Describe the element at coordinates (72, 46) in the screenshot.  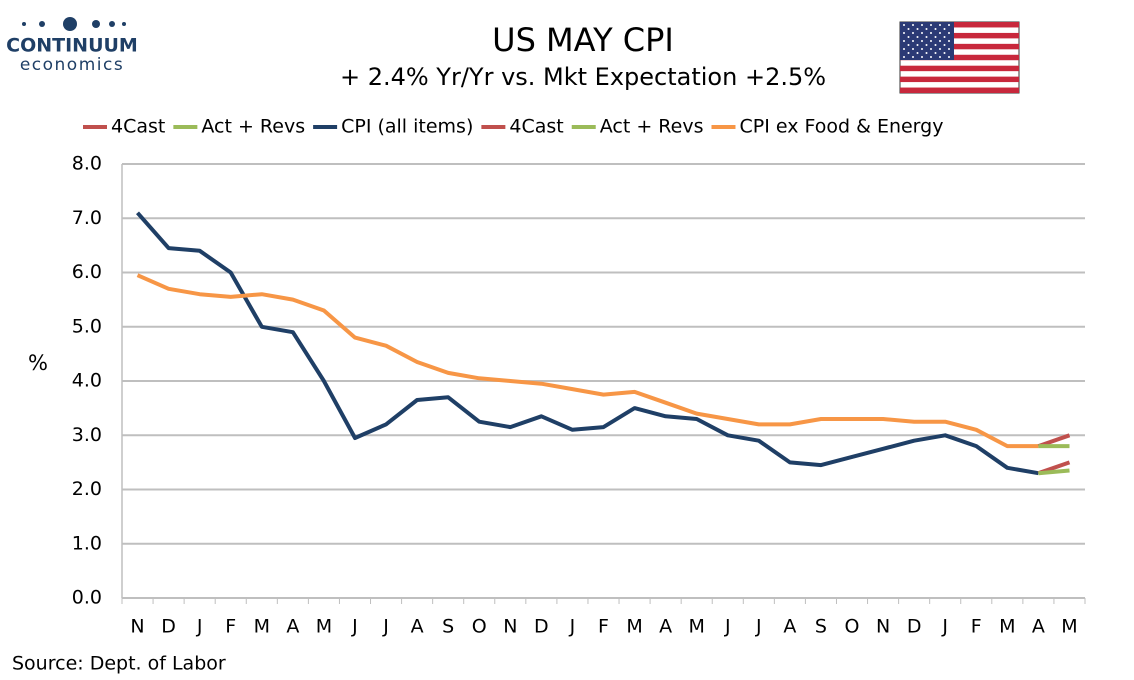
I see `logo-top: CONTINUUM` at that location.